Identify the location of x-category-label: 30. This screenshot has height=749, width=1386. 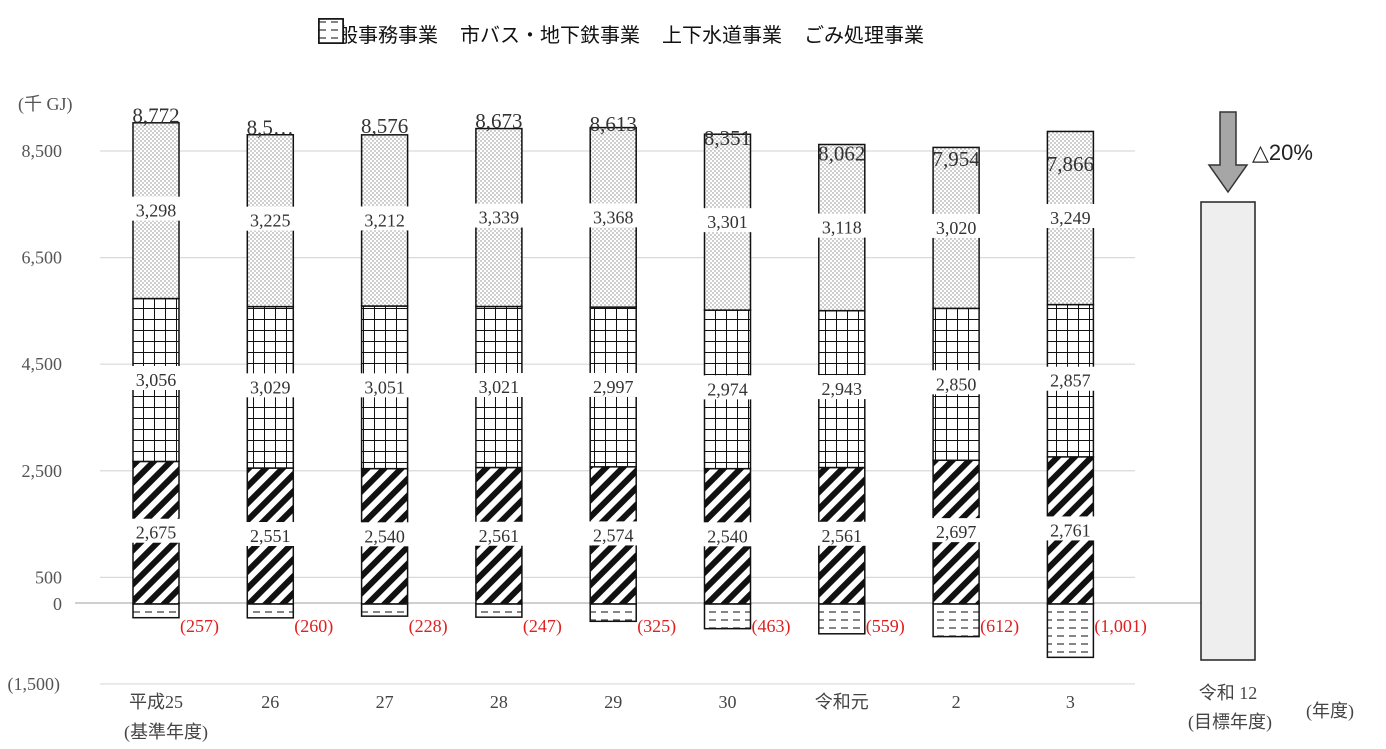
(728, 702).